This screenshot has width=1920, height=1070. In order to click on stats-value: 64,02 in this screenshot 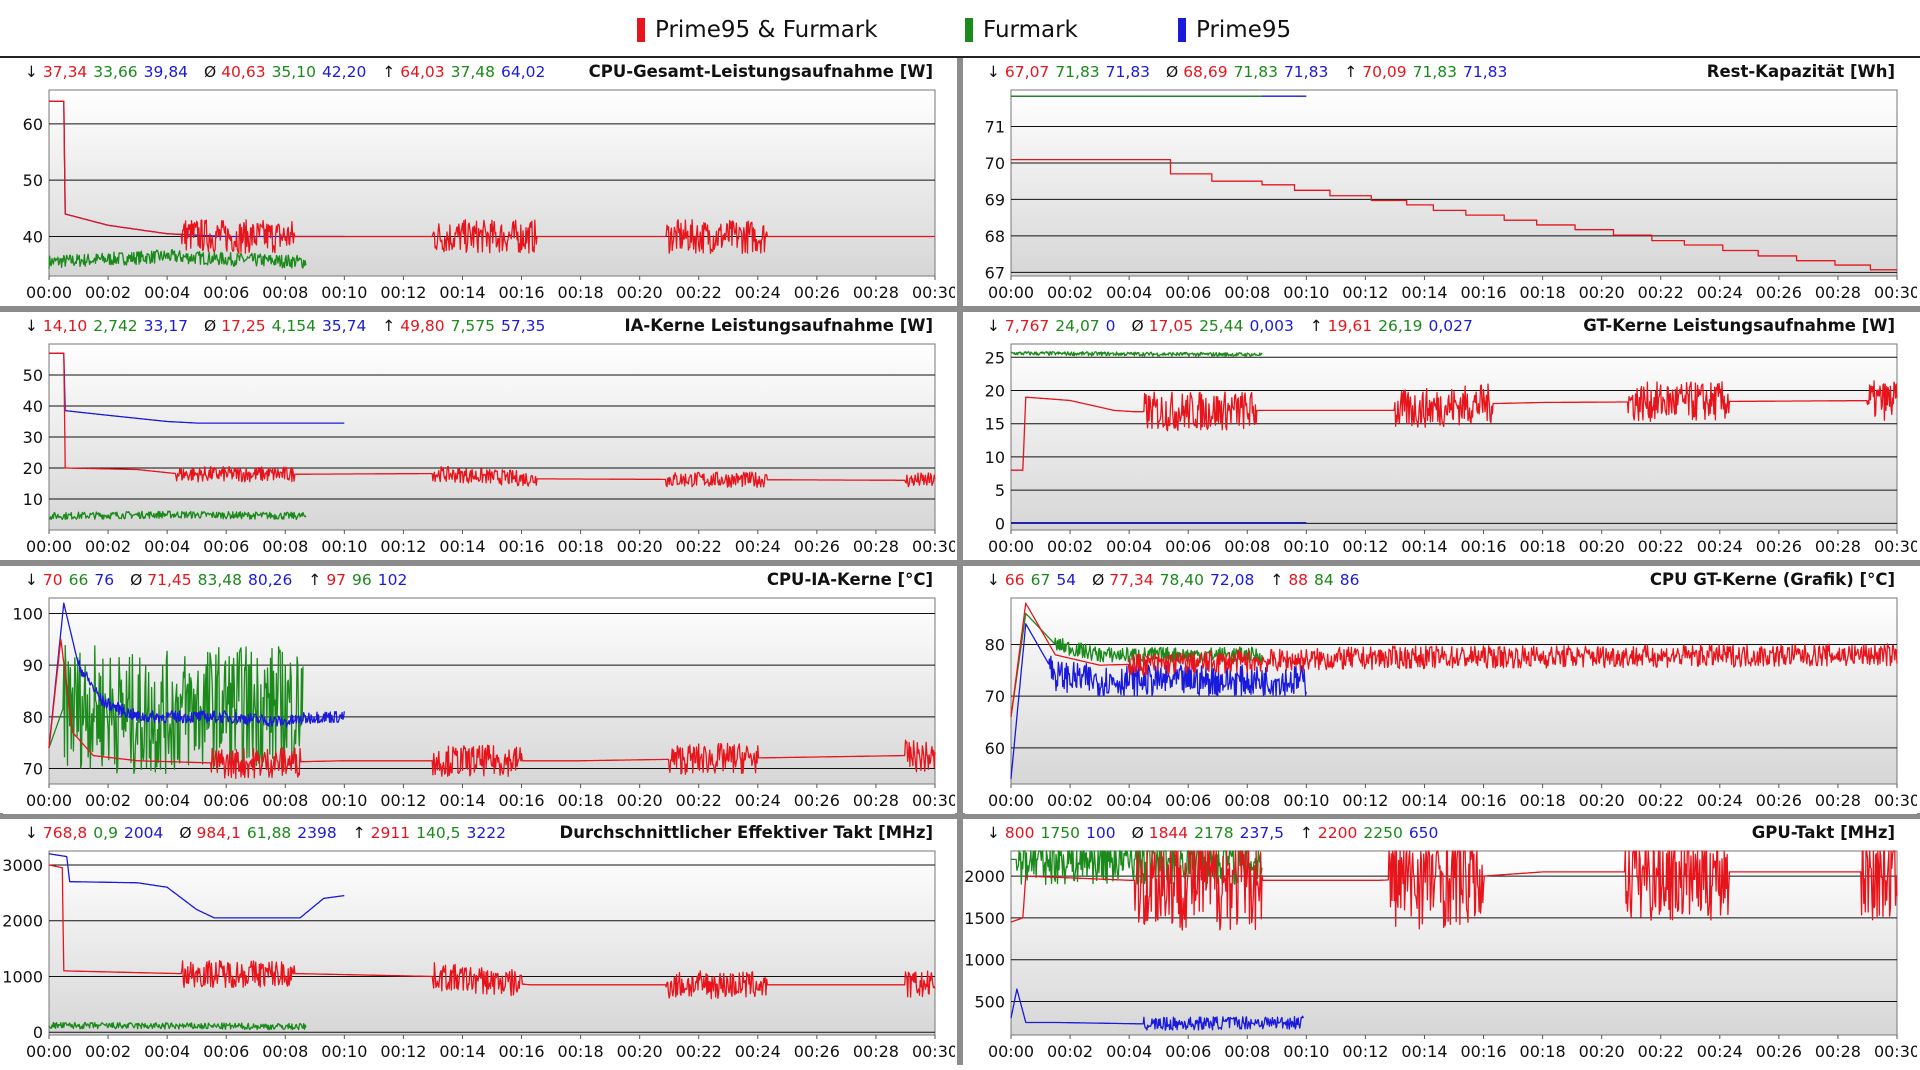, I will do `click(523, 72)`.